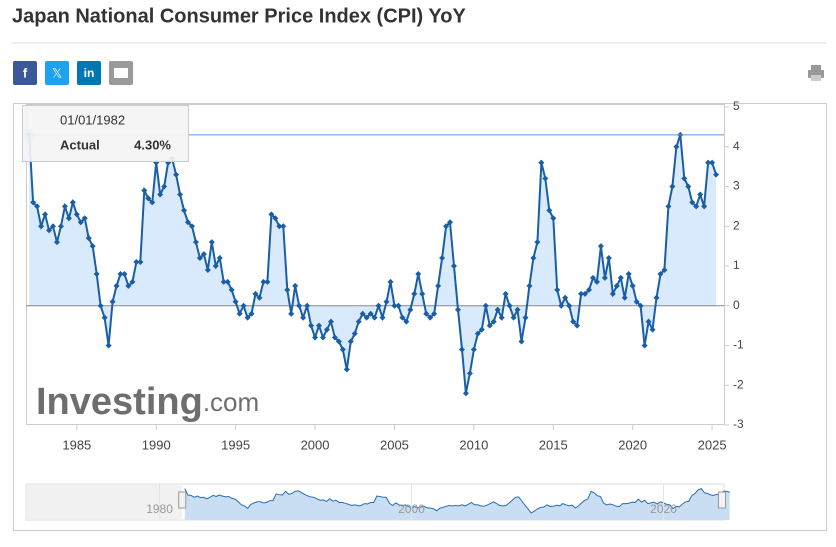 This screenshot has width=836, height=547. I want to click on y-tick-label: 1, so click(736, 265).